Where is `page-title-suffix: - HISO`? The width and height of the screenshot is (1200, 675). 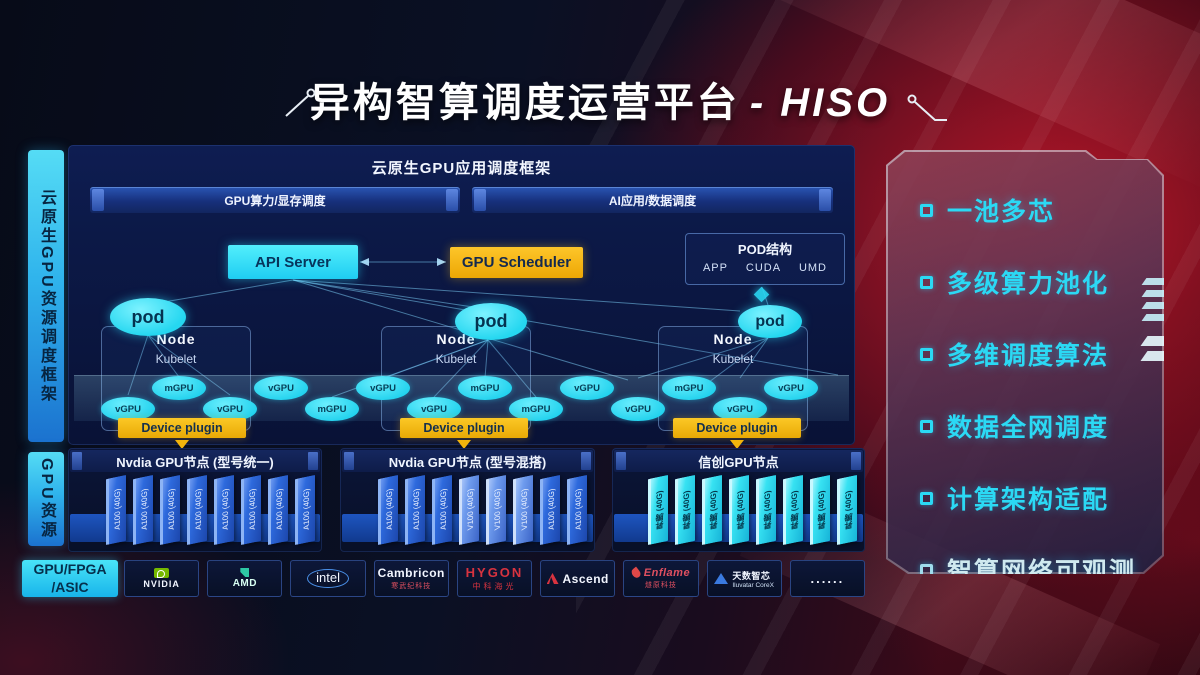
page-title-suffix: - HISO is located at coordinates (820, 103).